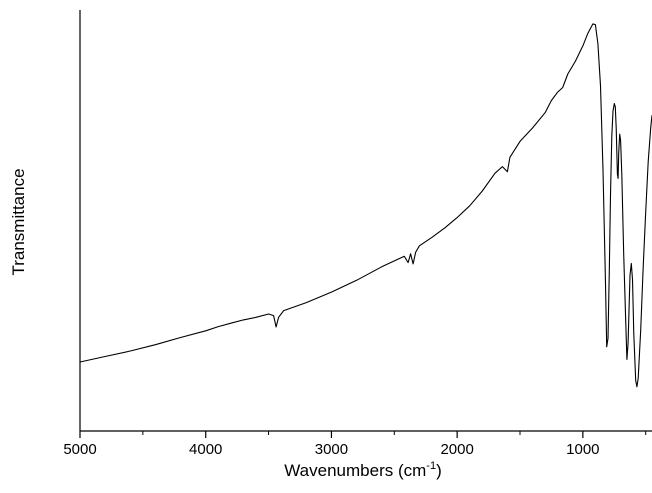 The image size is (652, 493). I want to click on x-tick-label: 5000, so click(79, 449).